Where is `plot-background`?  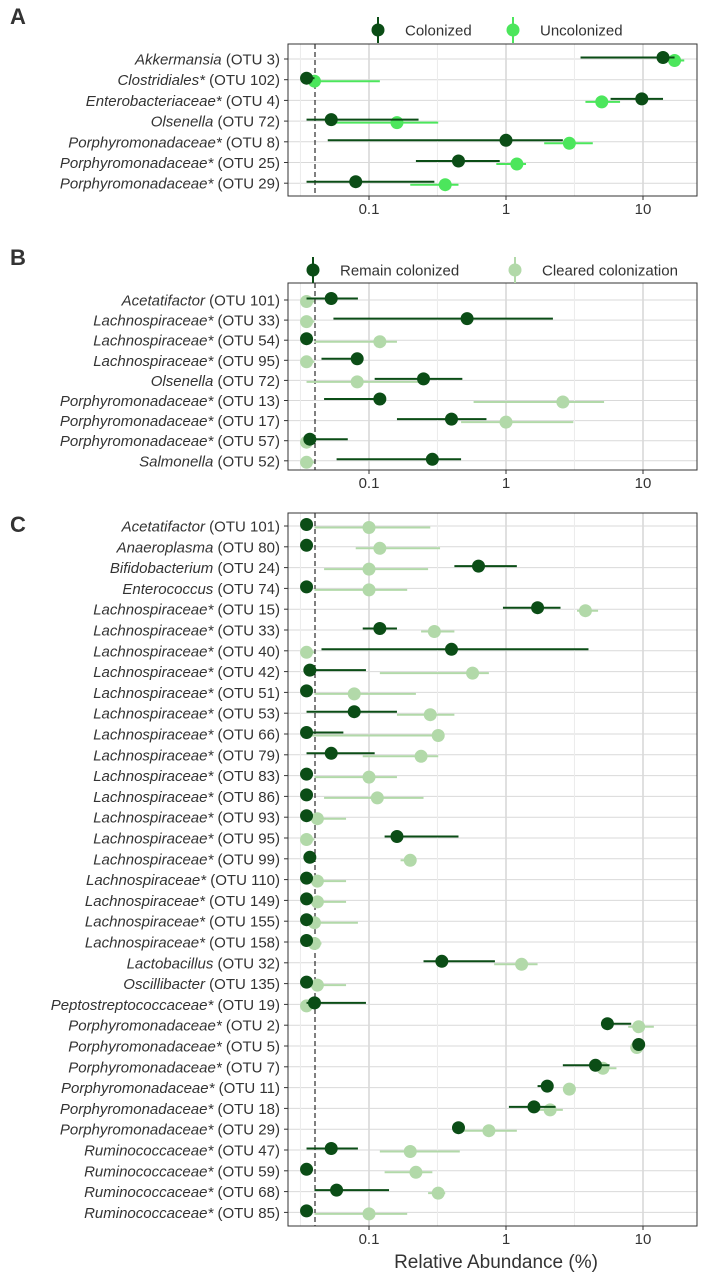
plot-background is located at coordinates (492, 376).